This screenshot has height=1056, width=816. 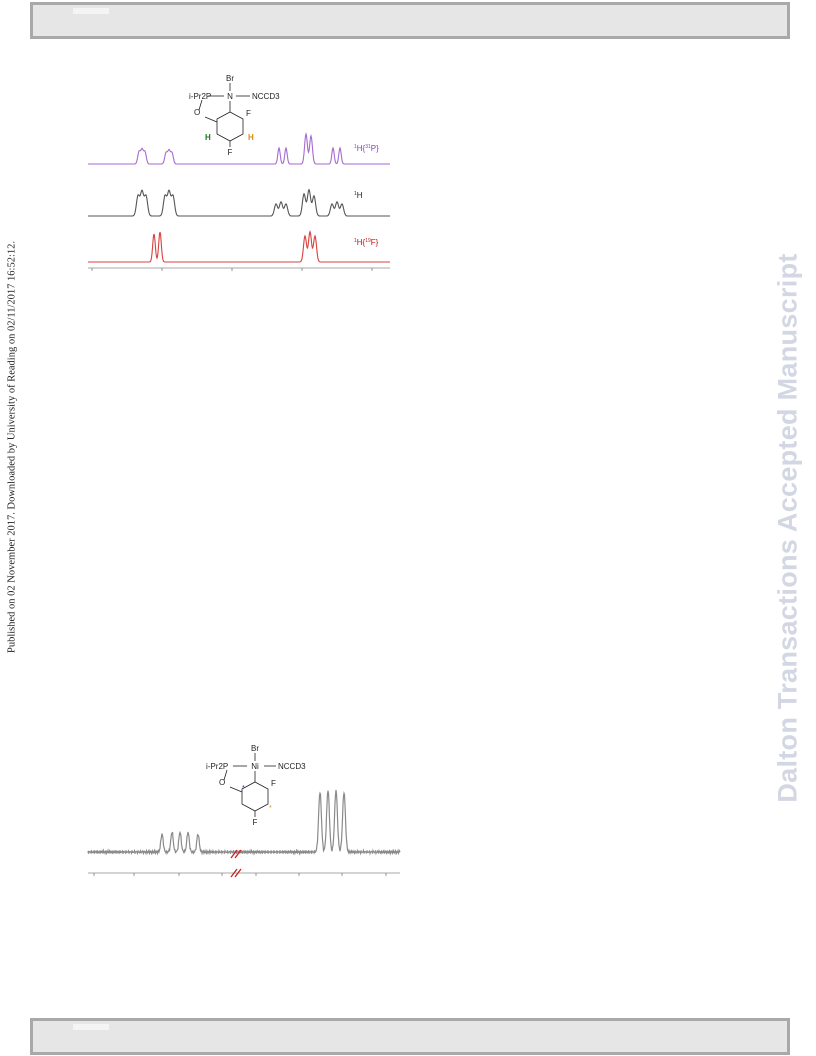 What do you see at coordinates (217, 766) in the screenshot?
I see `ligand-label-bottom: i-Pr2P` at bounding box center [217, 766].